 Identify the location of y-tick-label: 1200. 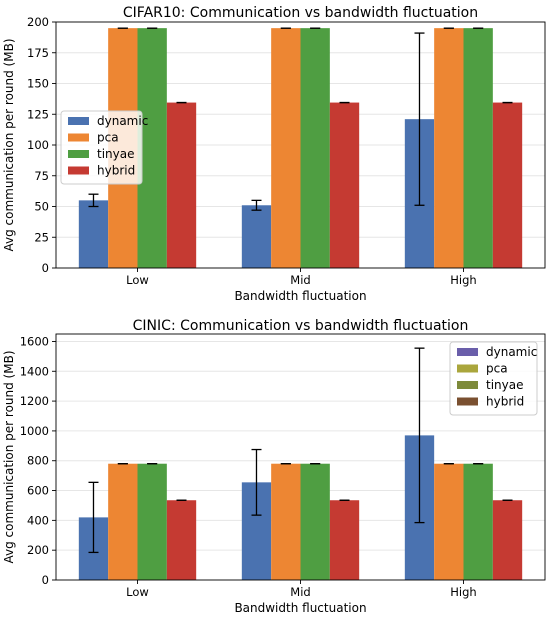
(34, 401).